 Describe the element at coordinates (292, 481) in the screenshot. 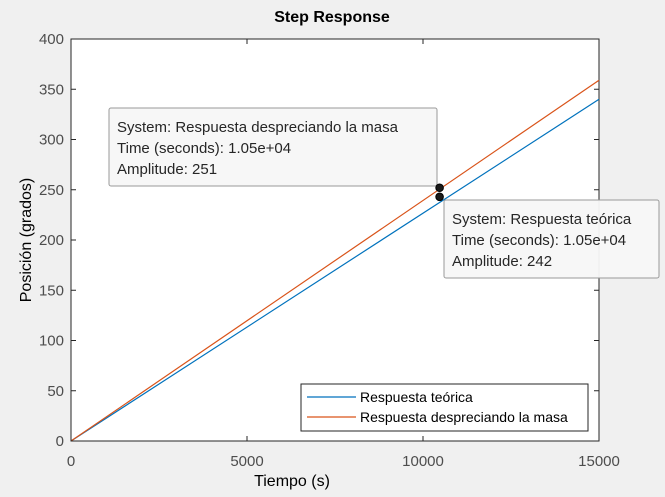

I see `x-axis-label: Tiempo (s)` at that location.